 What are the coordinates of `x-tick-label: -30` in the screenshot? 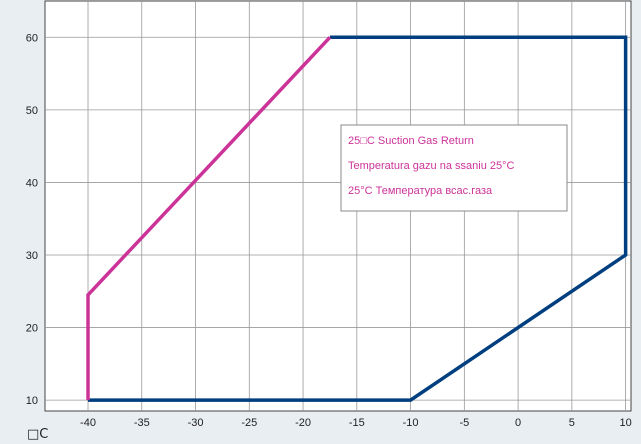 It's located at (196, 423).